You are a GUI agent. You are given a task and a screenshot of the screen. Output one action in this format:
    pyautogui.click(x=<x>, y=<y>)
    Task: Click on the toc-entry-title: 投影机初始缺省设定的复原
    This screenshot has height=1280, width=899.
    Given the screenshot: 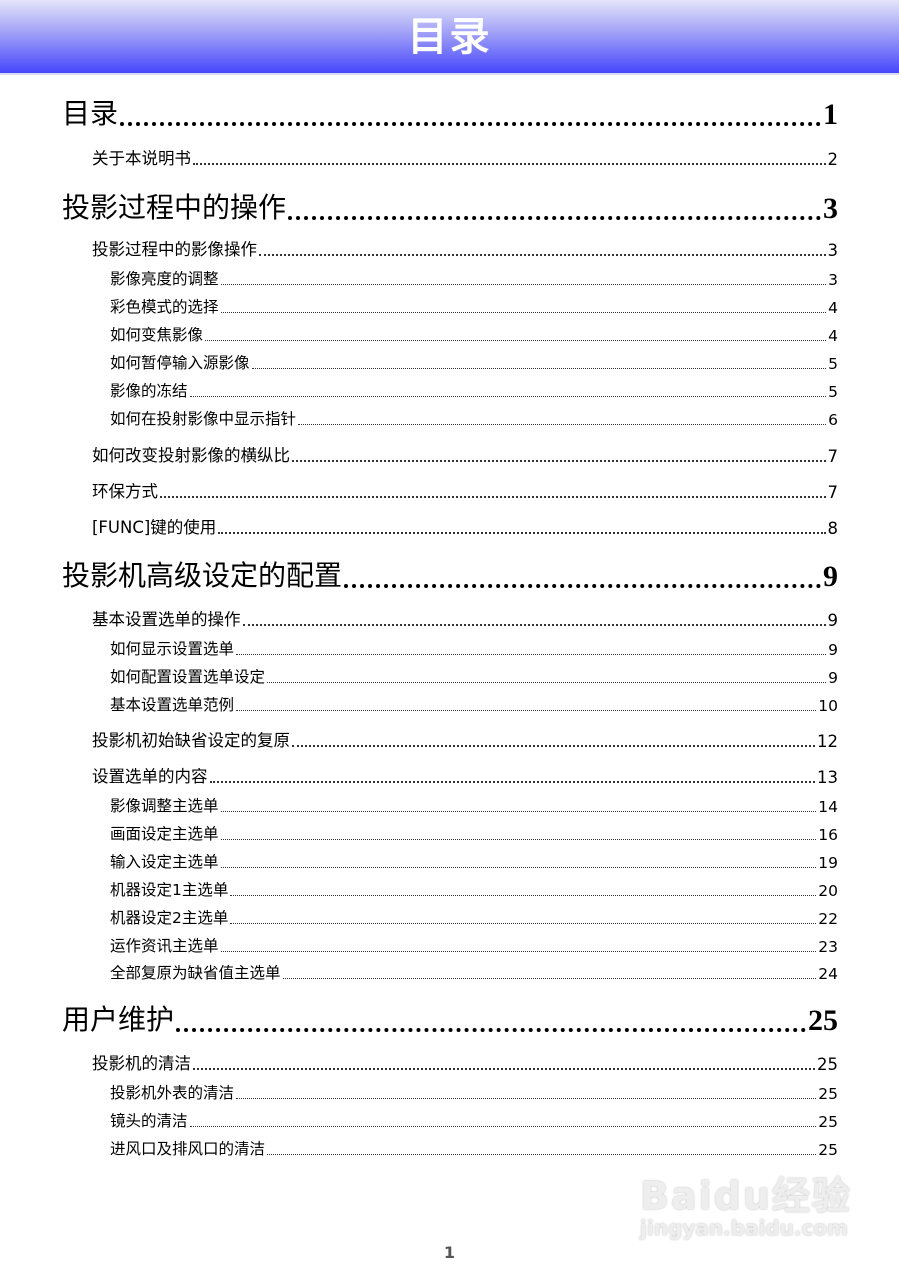 What is the action you would take?
    pyautogui.click(x=191, y=740)
    